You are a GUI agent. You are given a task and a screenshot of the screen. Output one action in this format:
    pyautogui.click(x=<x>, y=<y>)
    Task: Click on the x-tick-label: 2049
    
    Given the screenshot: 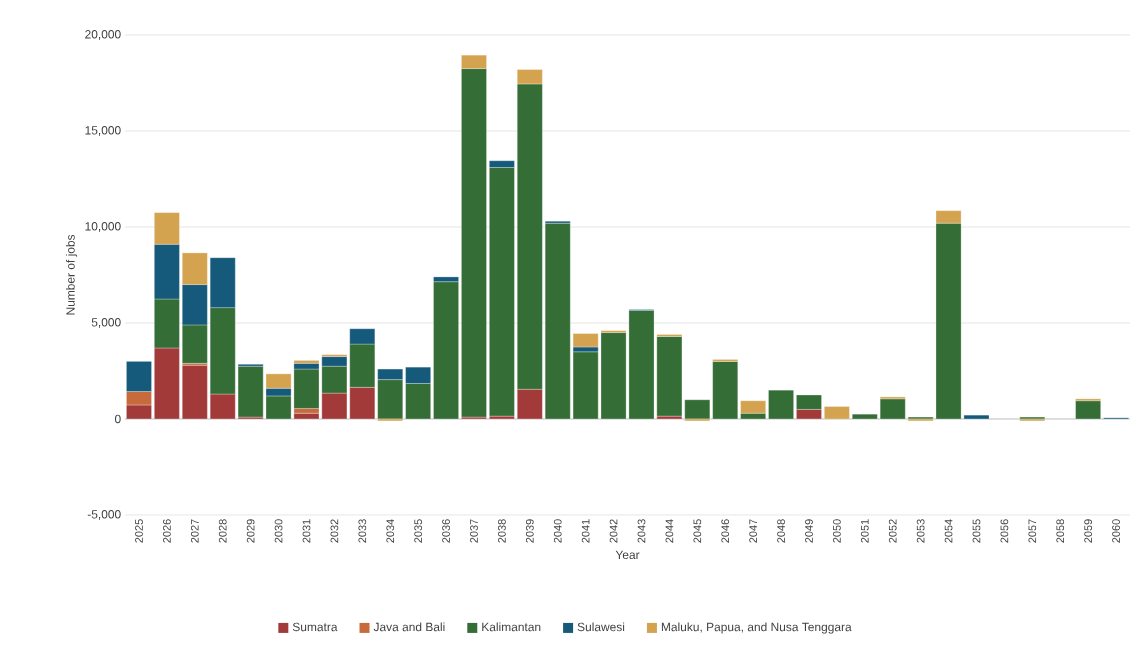 What is the action you would take?
    pyautogui.click(x=809, y=531)
    